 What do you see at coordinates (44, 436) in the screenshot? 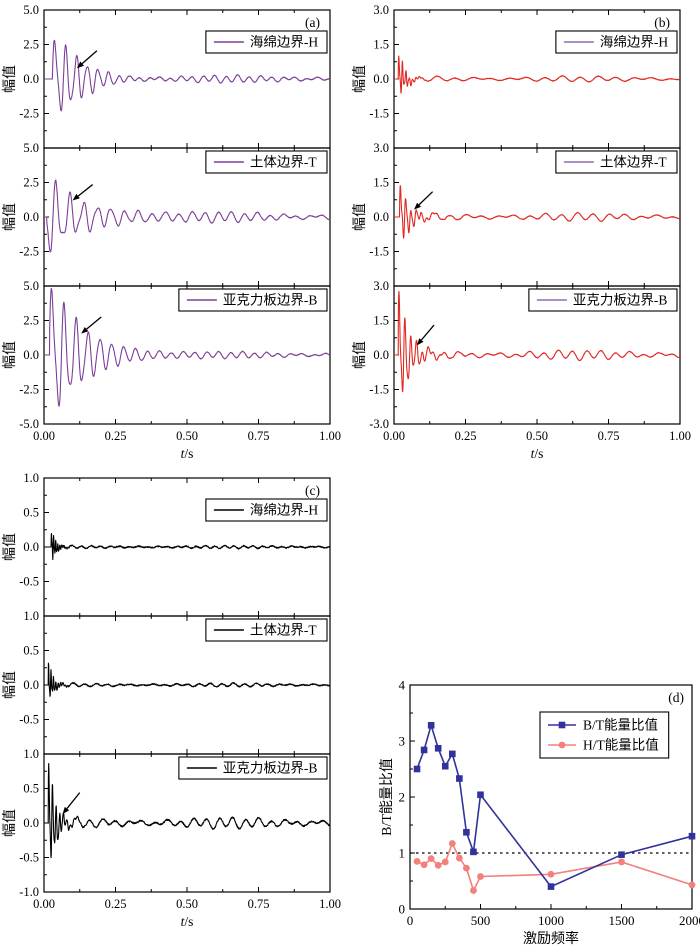
I see `x-tick-label: 0.00` at bounding box center [44, 436].